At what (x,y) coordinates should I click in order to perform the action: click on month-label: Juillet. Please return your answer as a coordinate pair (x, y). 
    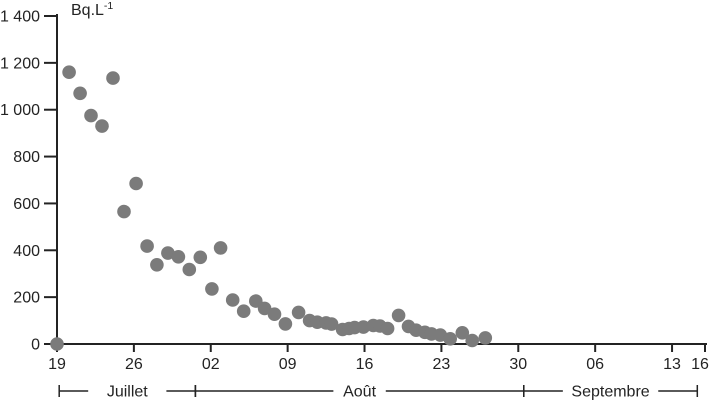
    Looking at the image, I should click on (127, 392).